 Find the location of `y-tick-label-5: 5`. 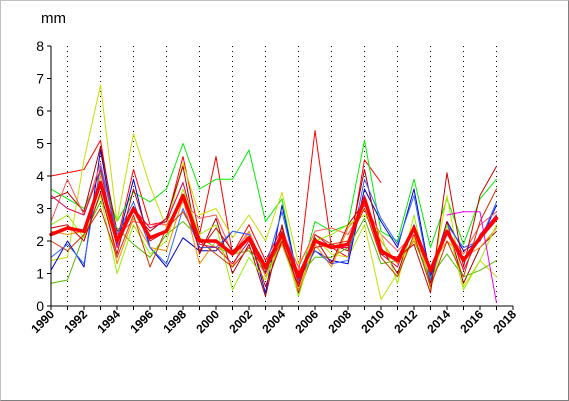

y-tick-label-5: 5 is located at coordinates (40, 144).